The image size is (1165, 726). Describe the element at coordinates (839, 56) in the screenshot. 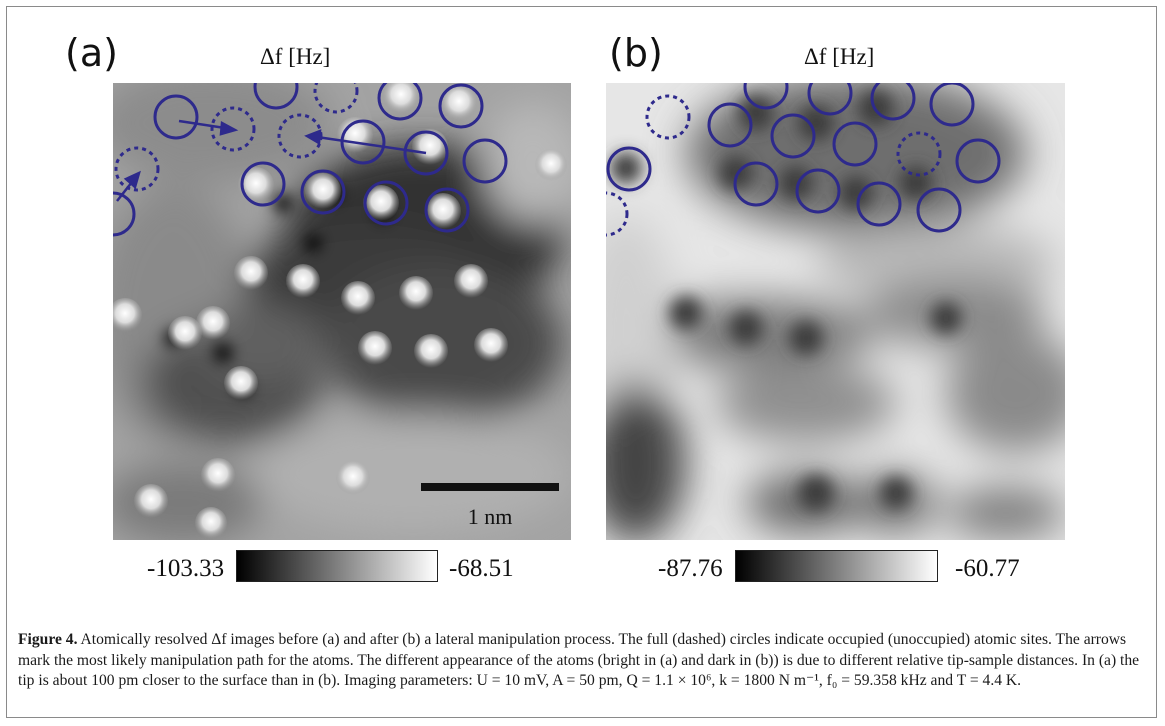

I see `panel-b-colorbar-title: Δf [Hz]` at that location.